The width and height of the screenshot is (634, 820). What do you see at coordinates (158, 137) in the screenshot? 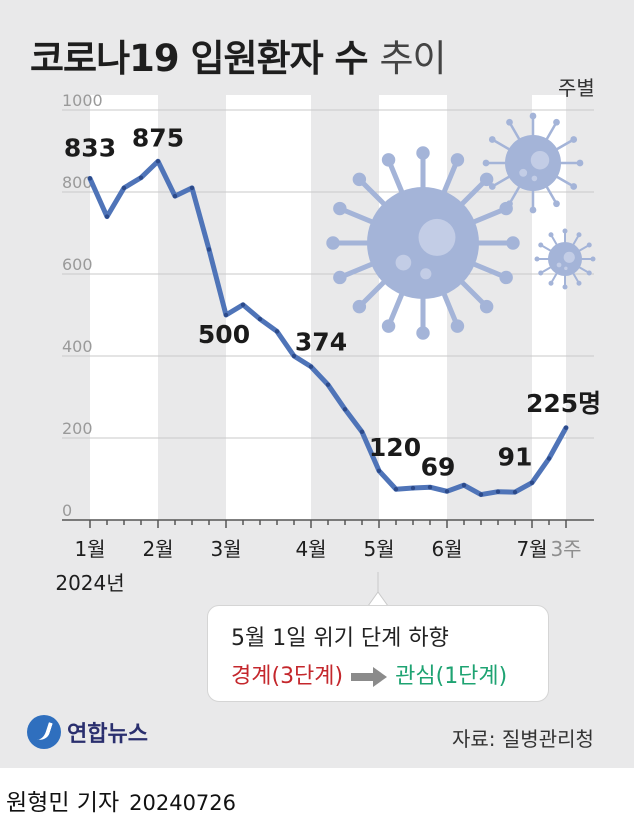
I see `data-label: 875` at bounding box center [158, 137].